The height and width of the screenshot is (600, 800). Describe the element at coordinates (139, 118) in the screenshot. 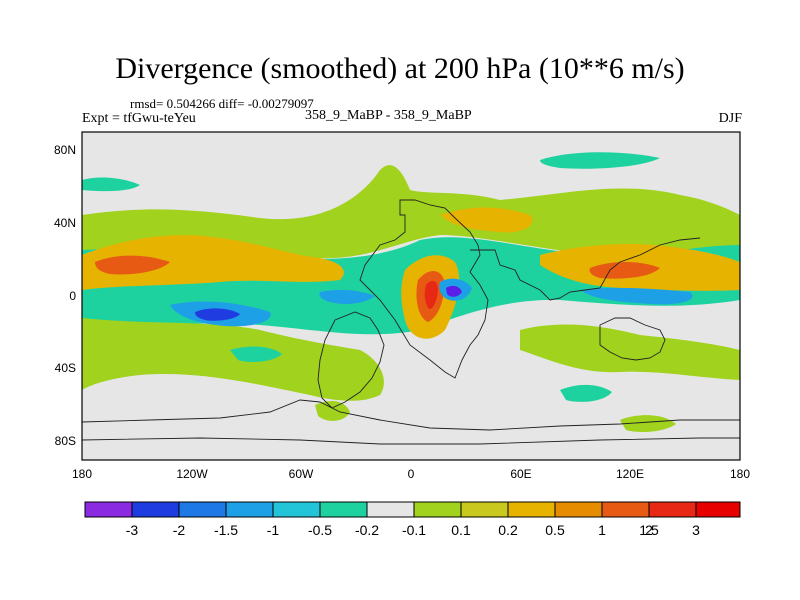

I see `experiment-label: Expt = tfGwu-teYeu` at that location.